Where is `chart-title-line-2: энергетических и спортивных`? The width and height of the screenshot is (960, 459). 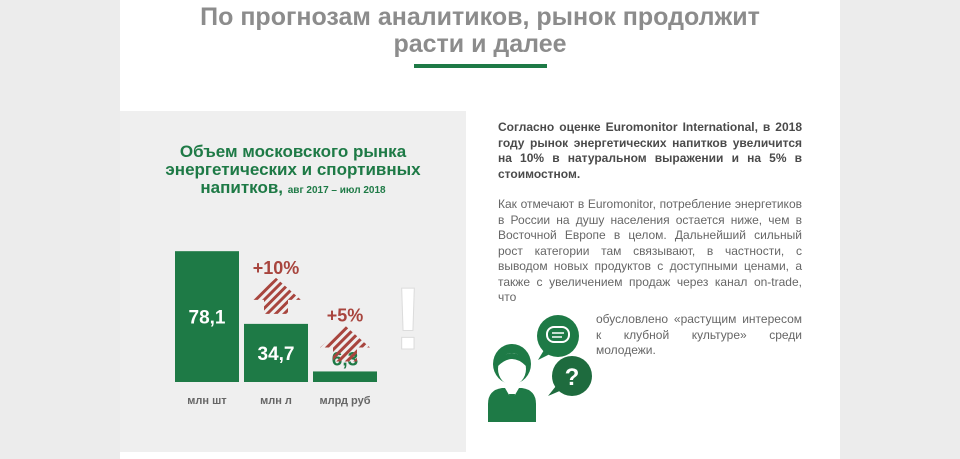
chart-title-line-2: энергетических и спортивных is located at coordinates (293, 169).